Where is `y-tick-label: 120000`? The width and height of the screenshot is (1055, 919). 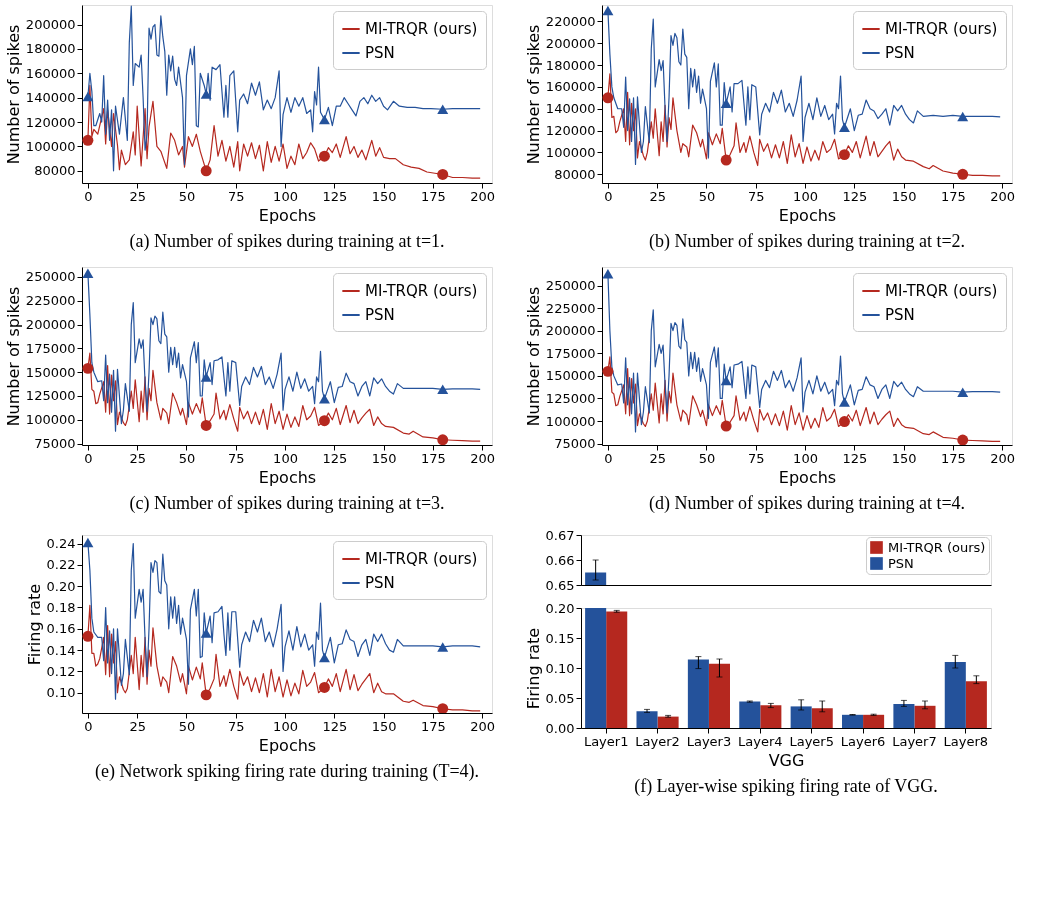 y-tick-label: 120000 is located at coordinates (50, 122).